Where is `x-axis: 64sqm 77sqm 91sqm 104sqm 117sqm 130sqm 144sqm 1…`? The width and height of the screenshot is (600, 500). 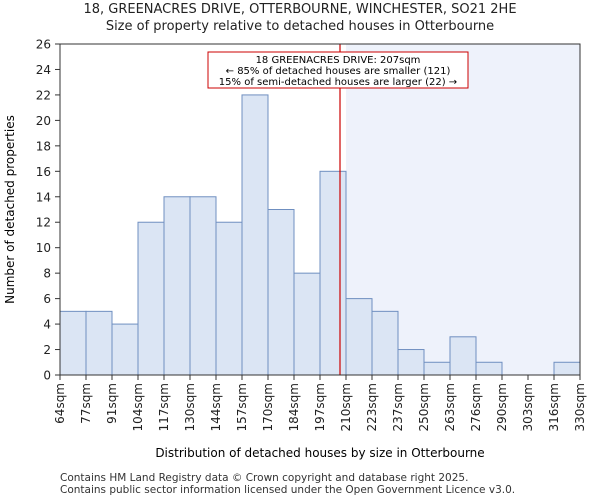
x-axis: 64sqm 77sqm 91sqm 104sqm 117sqm 130sqm 144sqm 1… is located at coordinates (320, 403).